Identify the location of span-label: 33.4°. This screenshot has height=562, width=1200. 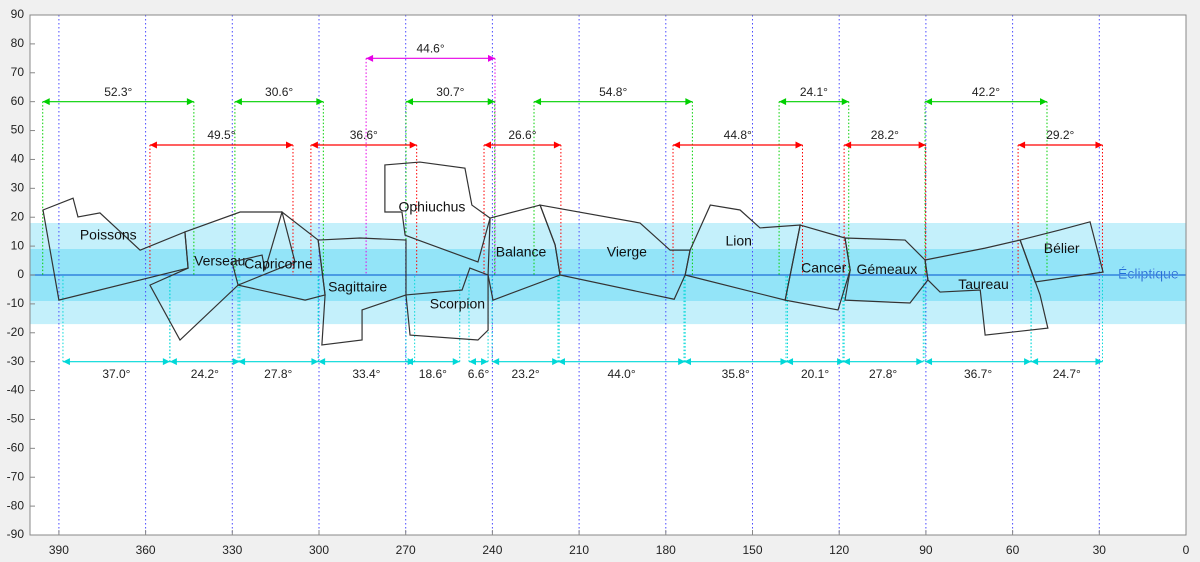
(366, 374).